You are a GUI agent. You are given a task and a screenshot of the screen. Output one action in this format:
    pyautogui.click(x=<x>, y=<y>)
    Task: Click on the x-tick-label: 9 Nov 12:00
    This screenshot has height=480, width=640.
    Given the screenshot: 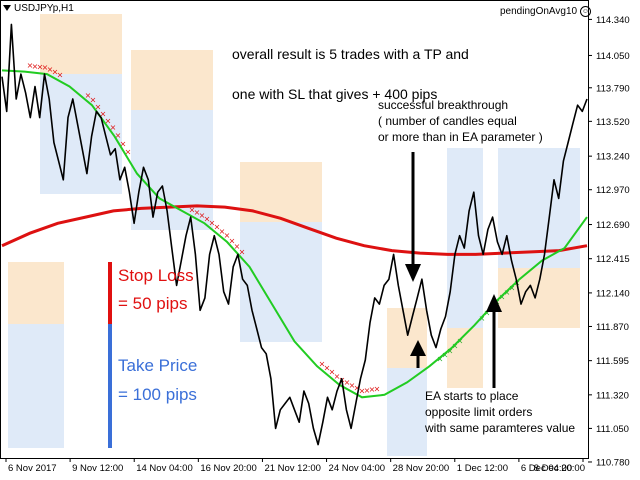 What is the action you would take?
    pyautogui.click(x=97, y=468)
    